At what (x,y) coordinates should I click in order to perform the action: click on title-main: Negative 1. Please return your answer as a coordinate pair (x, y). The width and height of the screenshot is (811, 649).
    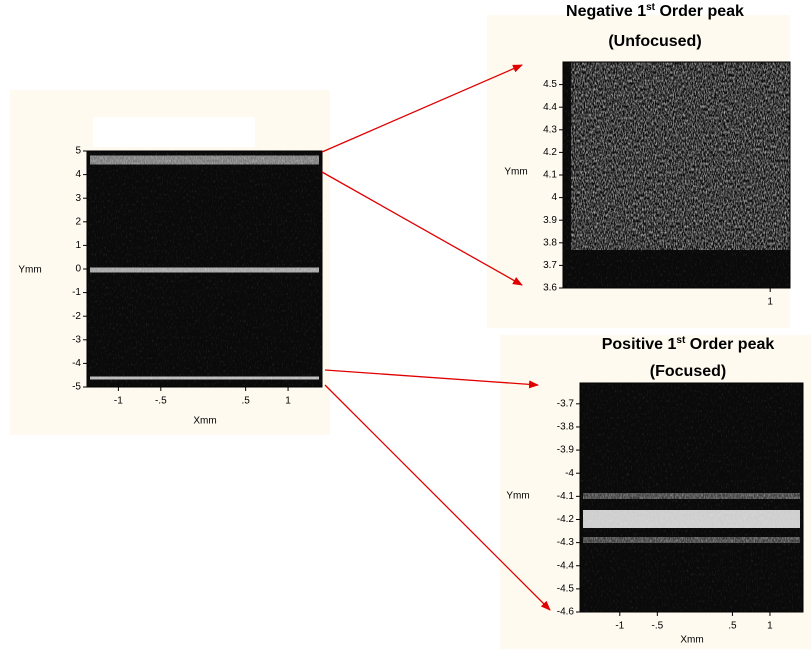
    Looking at the image, I should click on (606, 11).